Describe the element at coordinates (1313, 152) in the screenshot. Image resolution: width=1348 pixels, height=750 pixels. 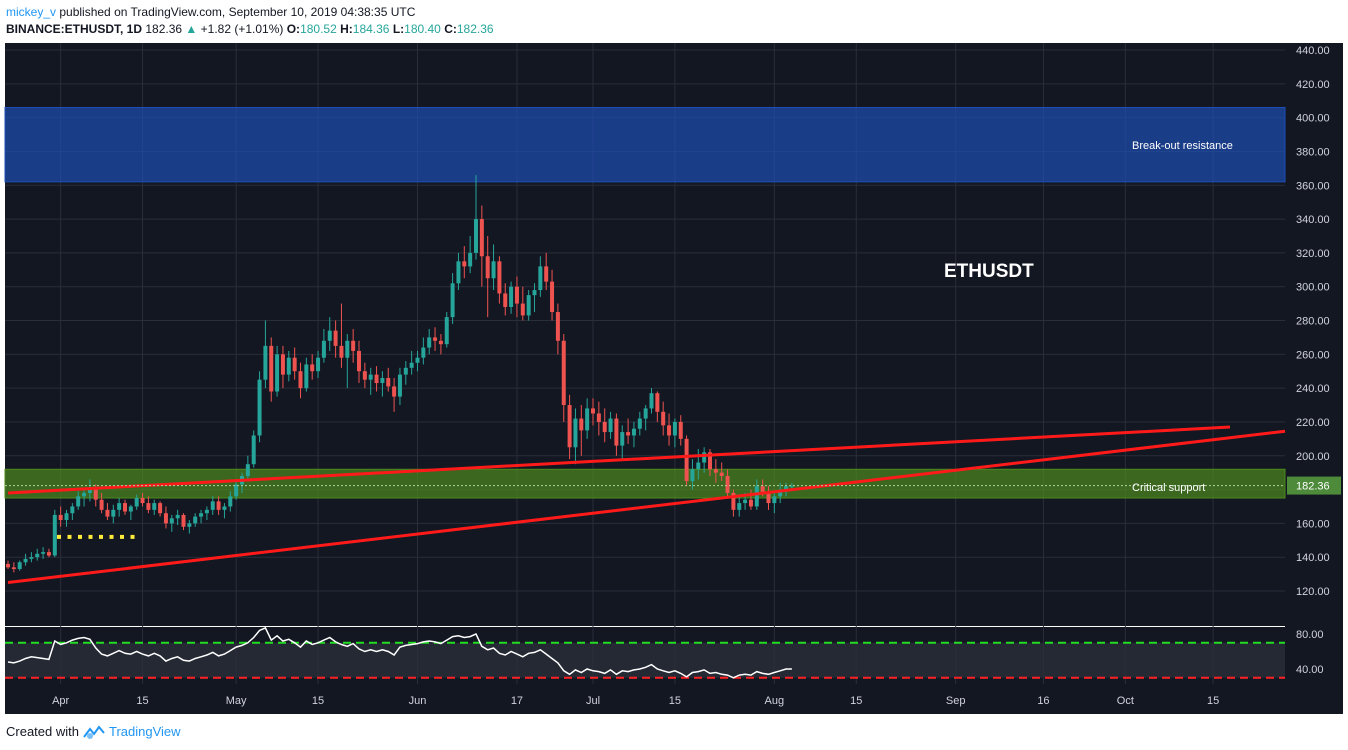
I see `y-tick-label: 380.00` at that location.